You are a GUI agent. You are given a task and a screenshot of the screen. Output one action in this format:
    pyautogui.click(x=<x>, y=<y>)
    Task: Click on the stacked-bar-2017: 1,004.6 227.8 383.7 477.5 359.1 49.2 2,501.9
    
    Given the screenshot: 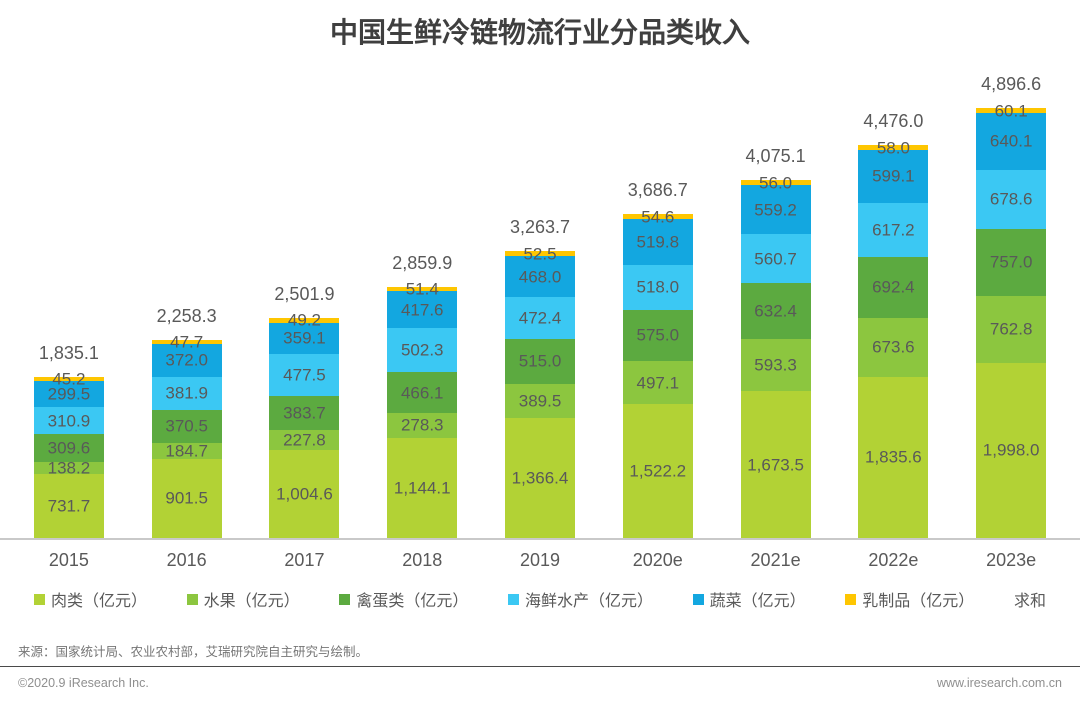 What is the action you would take?
    pyautogui.click(x=304, y=411)
    